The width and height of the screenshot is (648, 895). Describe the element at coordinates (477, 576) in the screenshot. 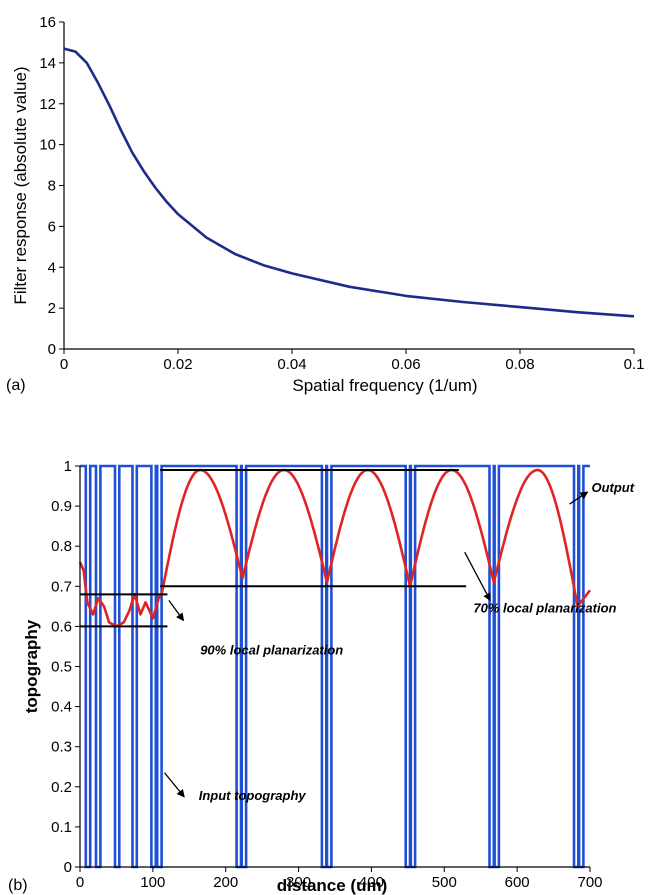

I see `planarization-70-arrow` at that location.